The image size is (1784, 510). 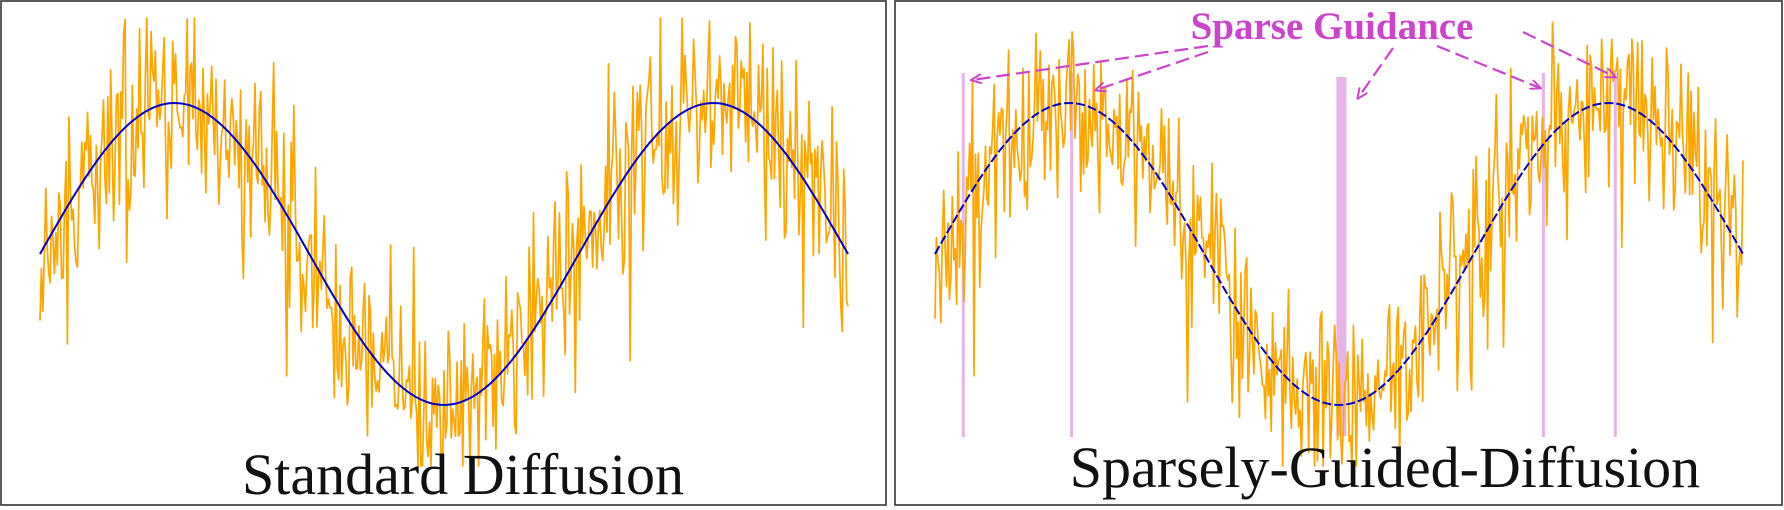 What do you see at coordinates (1385, 467) in the screenshot?
I see `panel-caption: Sparsely-Guided-Diffusion` at bounding box center [1385, 467].